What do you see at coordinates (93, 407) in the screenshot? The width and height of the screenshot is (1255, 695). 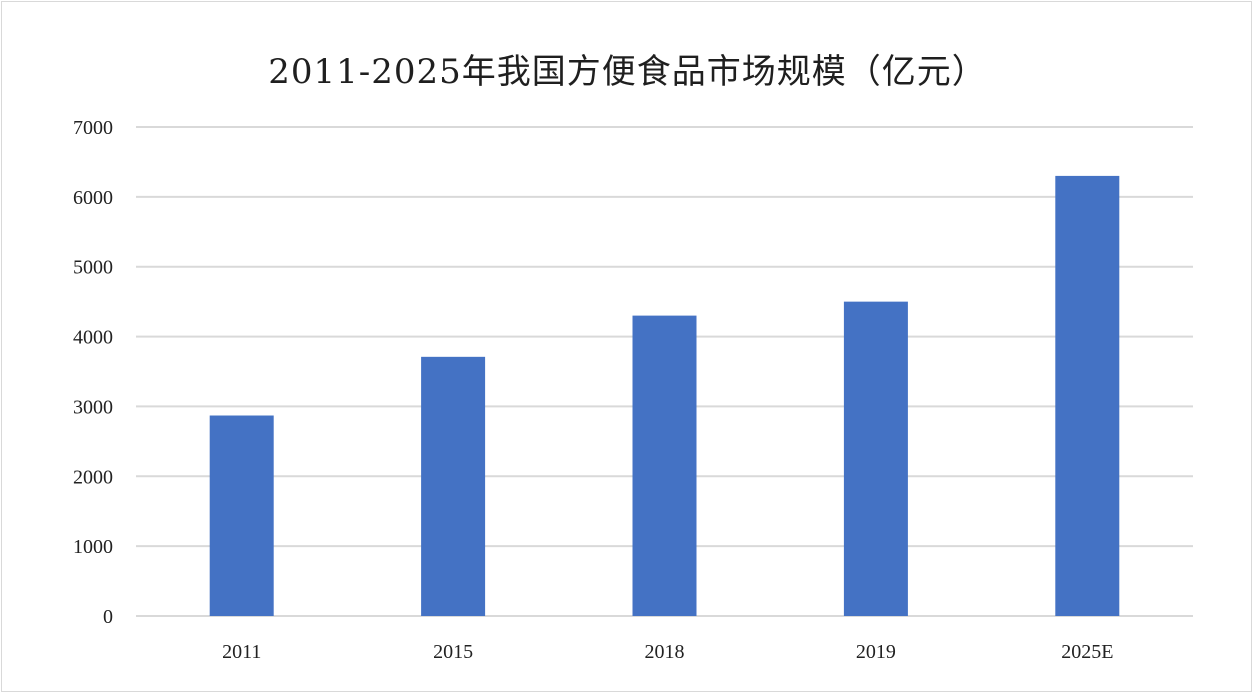 I see `y-tick-label: 3000` at bounding box center [93, 407].